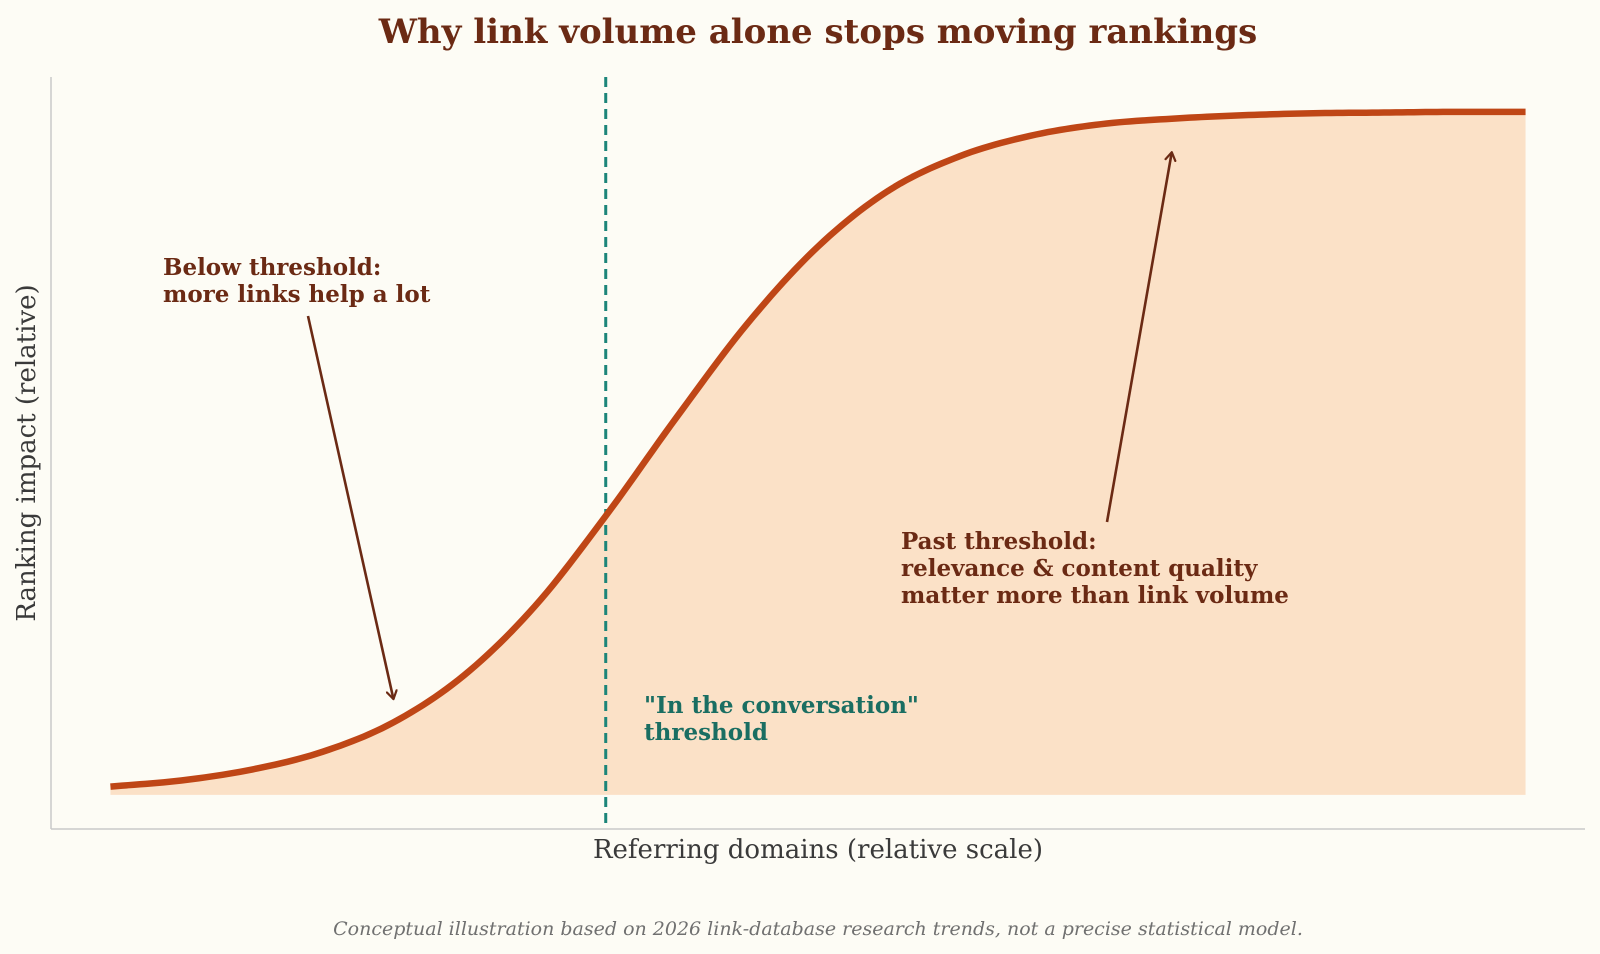 This screenshot has height=954, width=1600. I want to click on threshold-label: "In the conversation" threshold, so click(781, 719).